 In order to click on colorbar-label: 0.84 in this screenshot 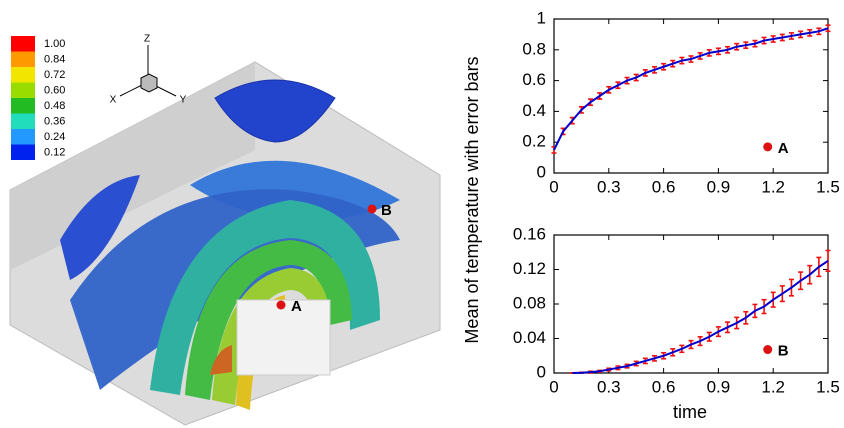, I will do `click(54, 59)`.